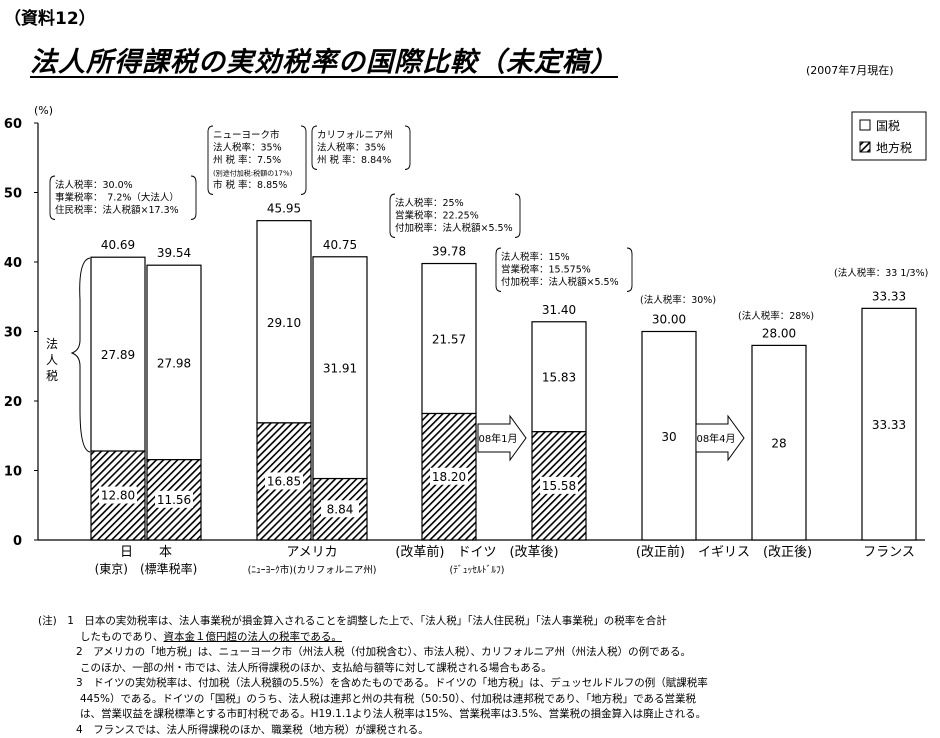  What do you see at coordinates (888, 126) in the screenshot?
I see `legend-label-national: 国税` at bounding box center [888, 126].